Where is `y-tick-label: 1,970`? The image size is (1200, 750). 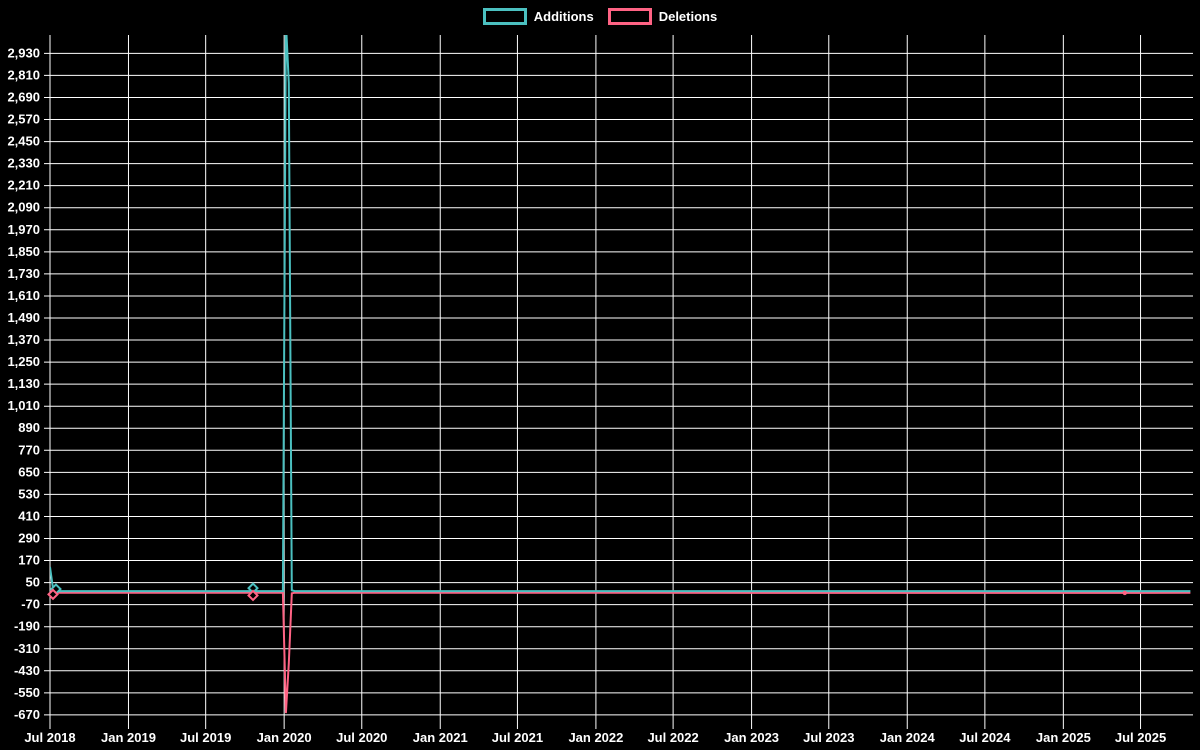 y-tick-label: 1,970 is located at coordinates (23, 229).